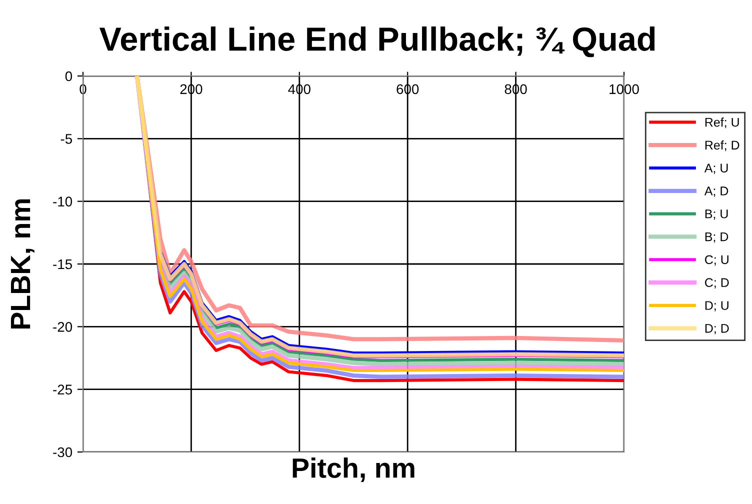 This screenshot has height=504, width=752. What do you see at coordinates (377, 42) in the screenshot?
I see `chart-title: Vertical Line End Pullback; ¾ Quad` at bounding box center [377, 42].